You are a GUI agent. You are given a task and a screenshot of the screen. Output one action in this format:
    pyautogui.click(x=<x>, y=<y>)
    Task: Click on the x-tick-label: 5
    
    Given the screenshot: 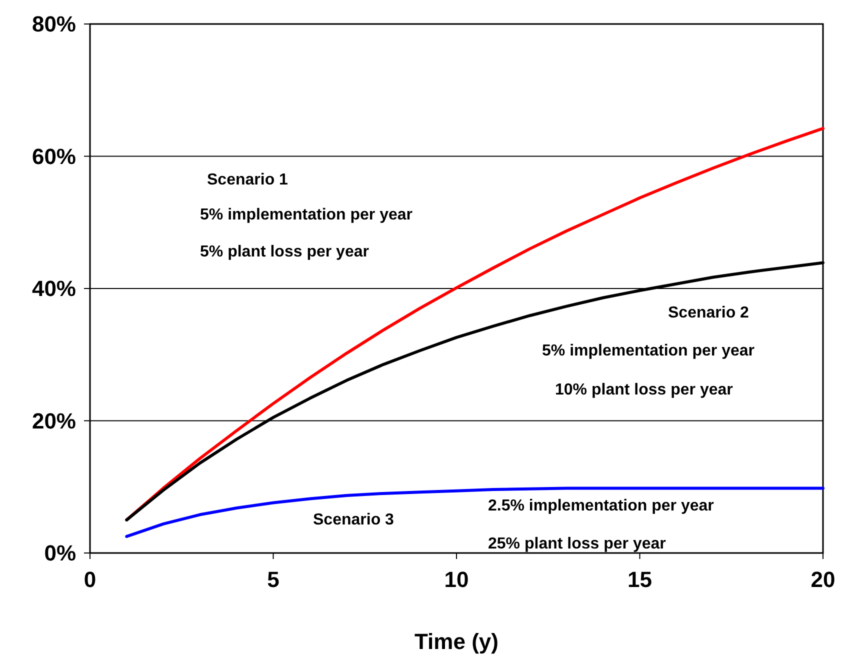 What is the action you would take?
    pyautogui.click(x=273, y=579)
    